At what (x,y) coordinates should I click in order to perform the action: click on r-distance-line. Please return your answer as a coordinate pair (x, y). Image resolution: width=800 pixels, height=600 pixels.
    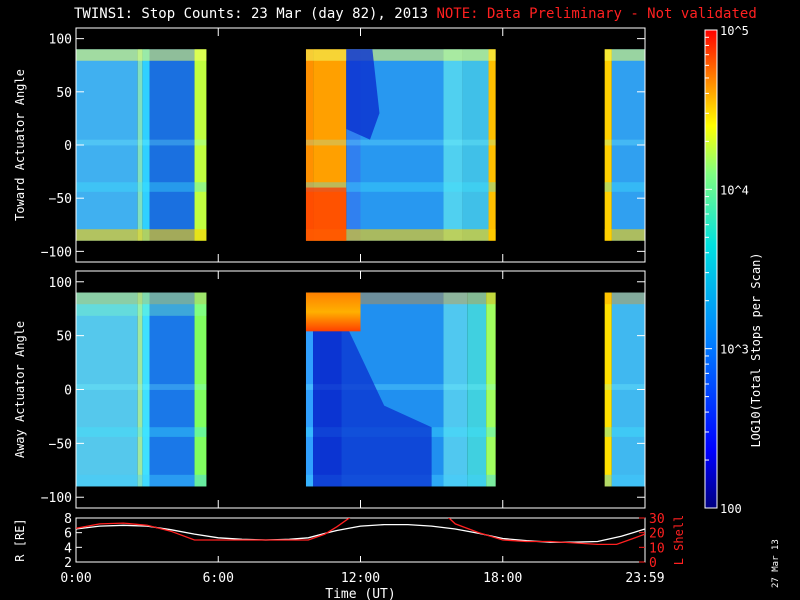
    Looking at the image, I should click on (360, 533).